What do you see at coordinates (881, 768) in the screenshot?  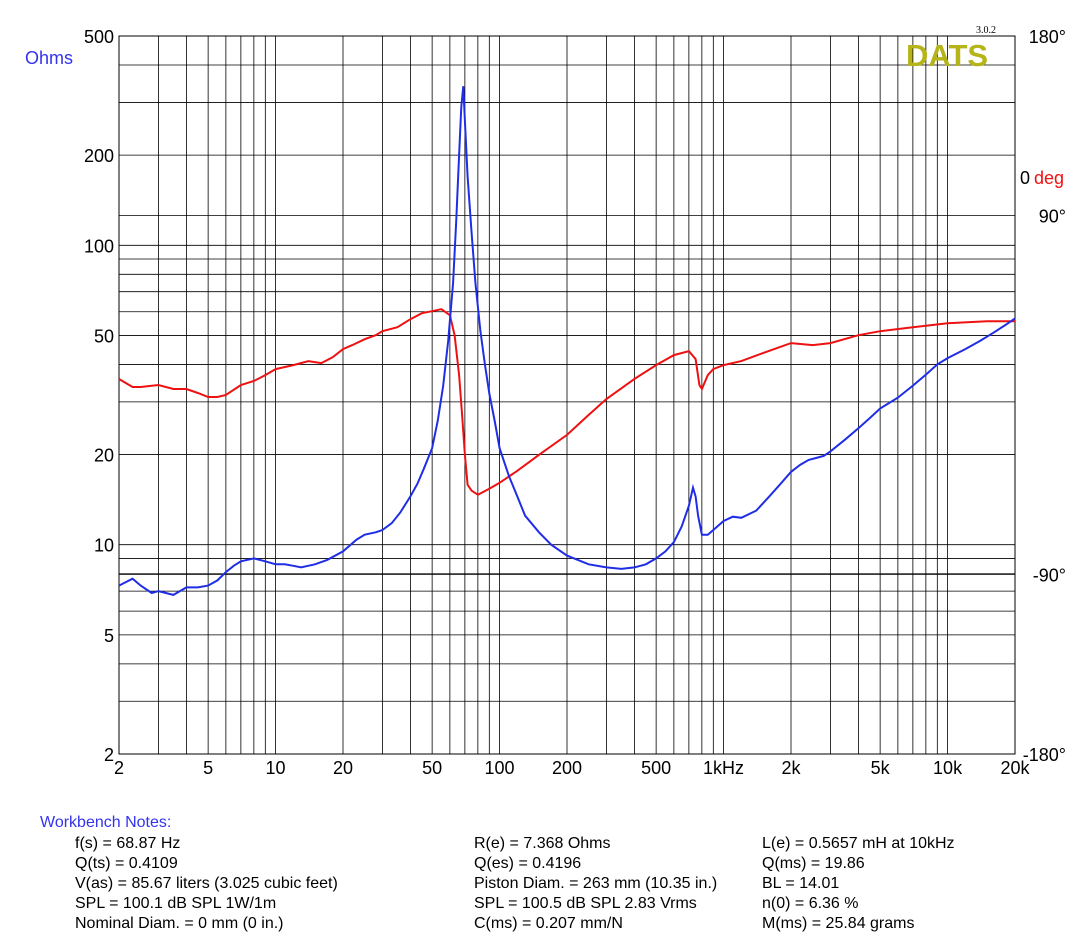 I see `x-tick-label: 5k` at bounding box center [881, 768].